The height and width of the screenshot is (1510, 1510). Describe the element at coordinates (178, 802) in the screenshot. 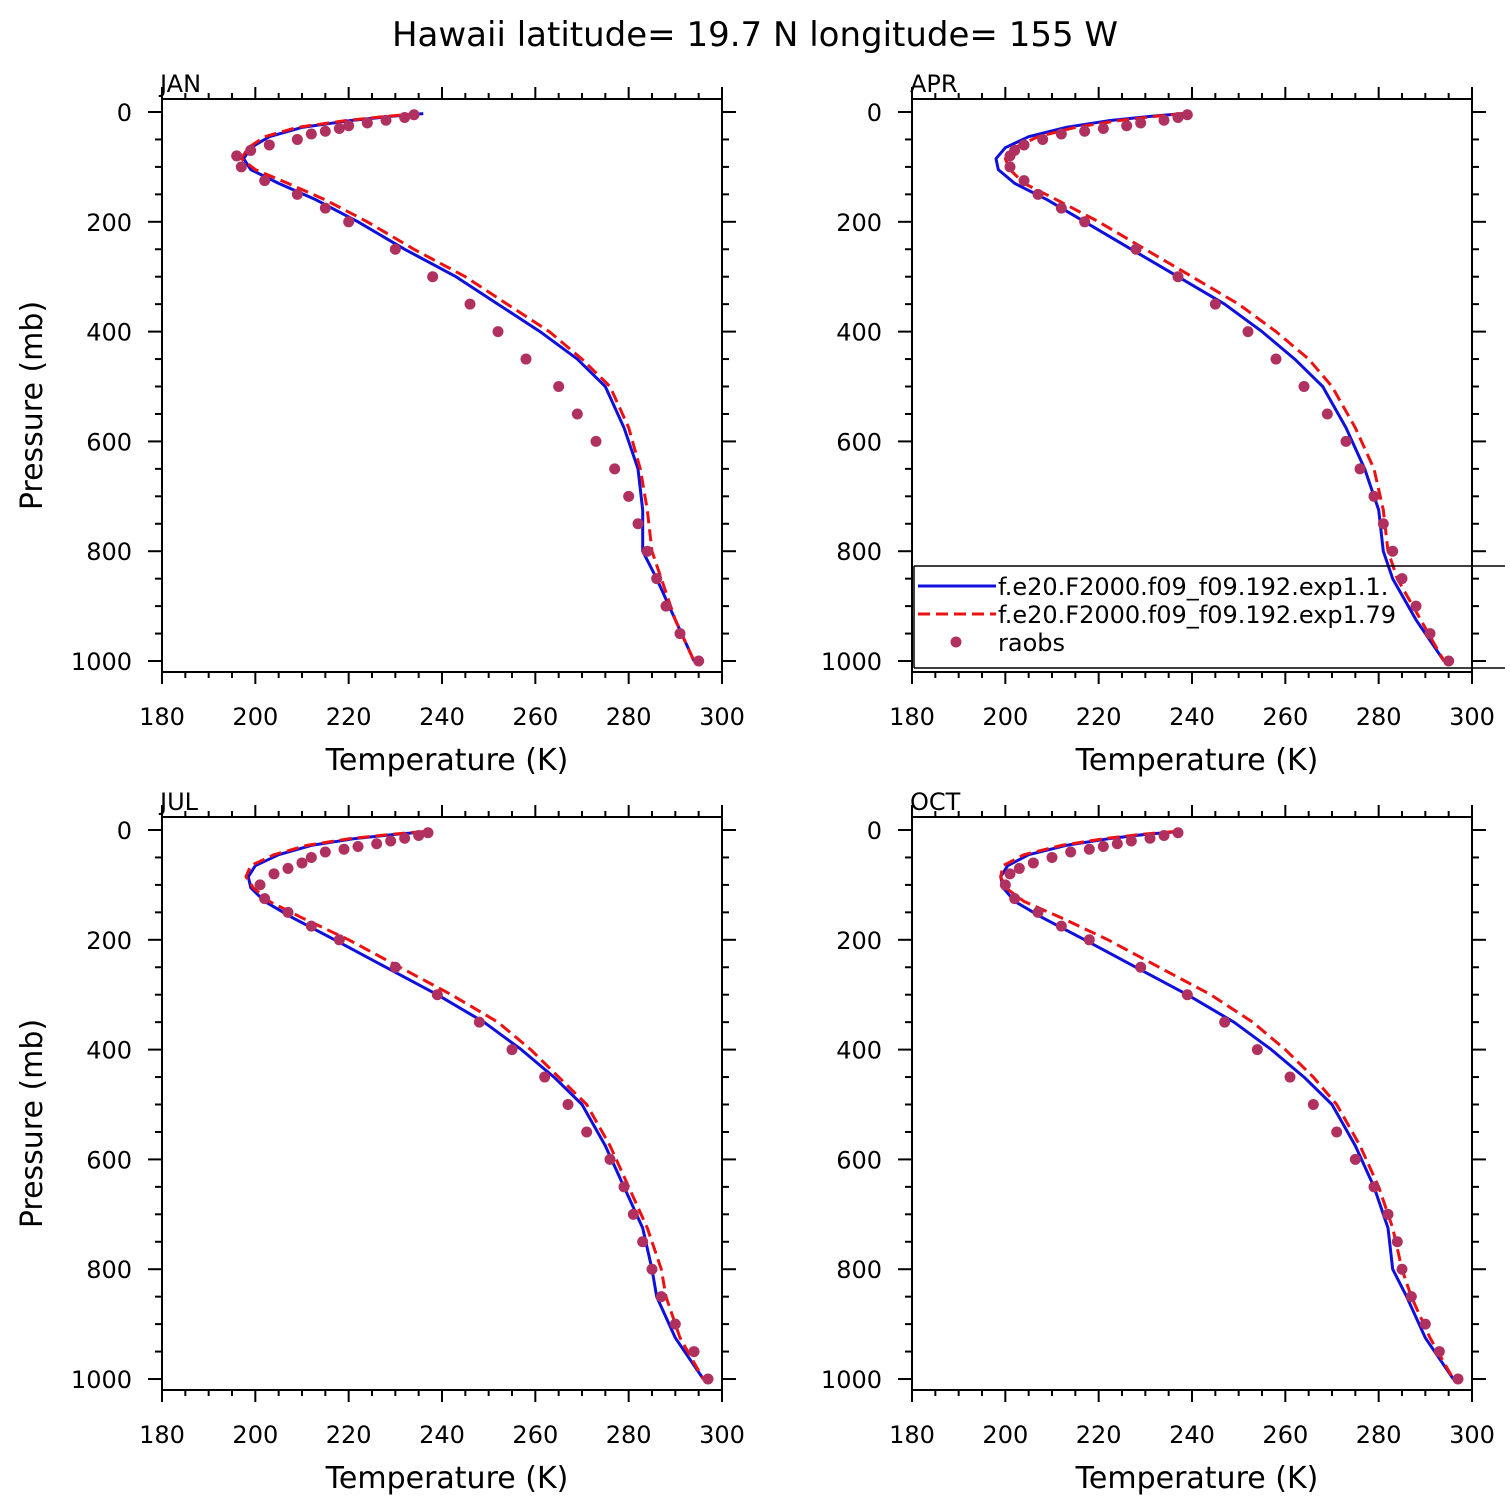

I see `panel-title: JUL` at that location.